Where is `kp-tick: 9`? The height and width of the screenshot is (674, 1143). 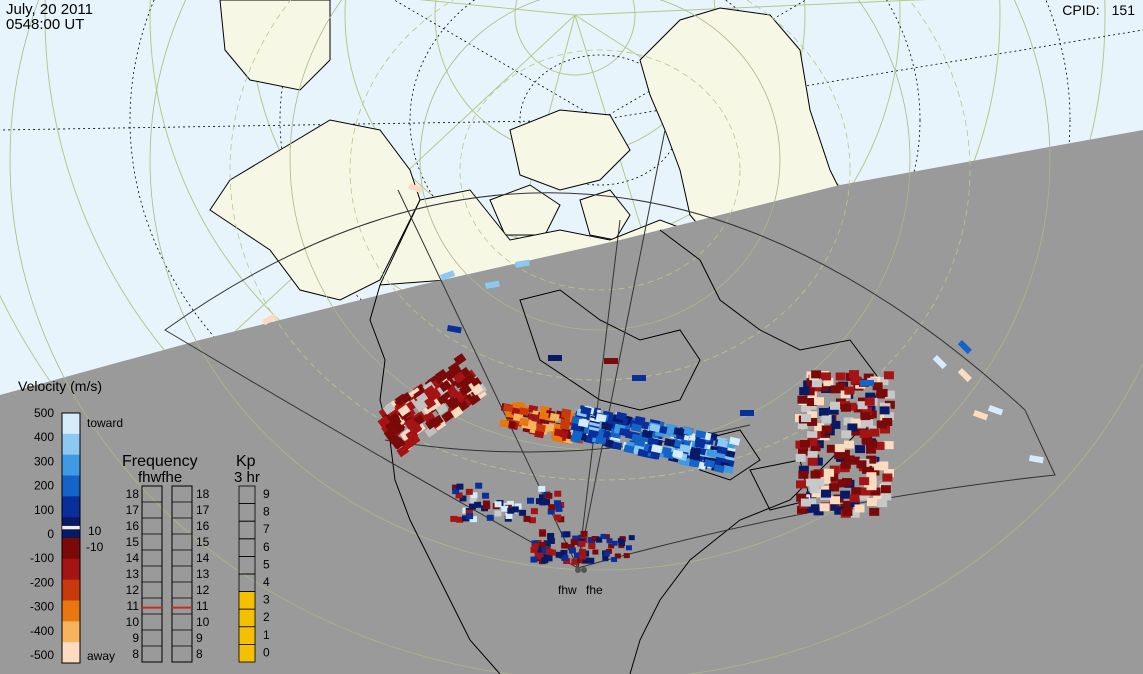 kp-tick: 9 is located at coordinates (266, 494).